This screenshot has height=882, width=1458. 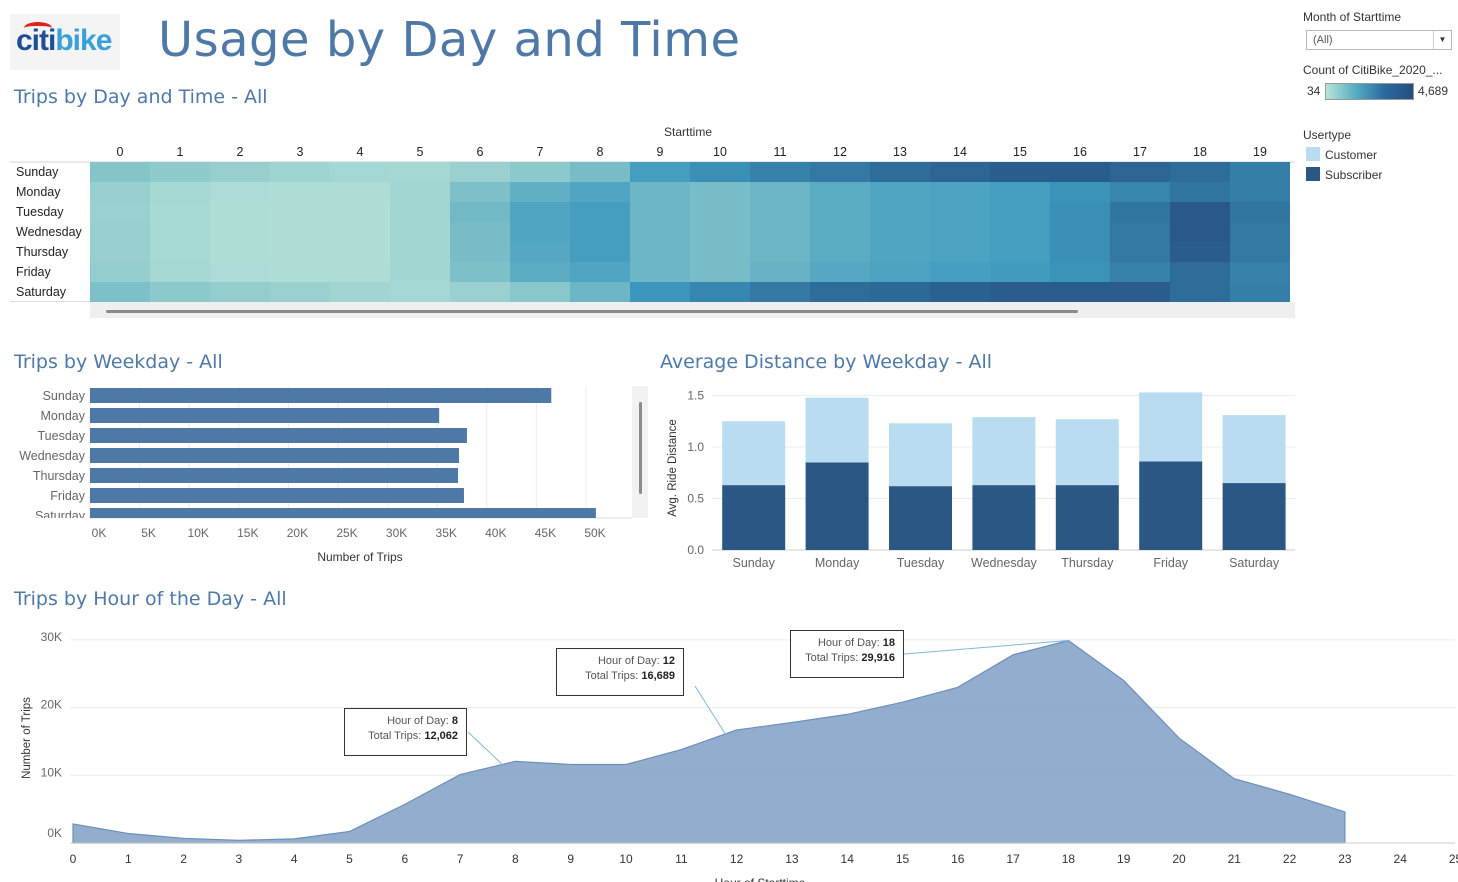 What do you see at coordinates (405, 732) in the screenshot?
I see `annotation-hour-8: Hour of Day: 8 Total Trips: 12,062` at bounding box center [405, 732].